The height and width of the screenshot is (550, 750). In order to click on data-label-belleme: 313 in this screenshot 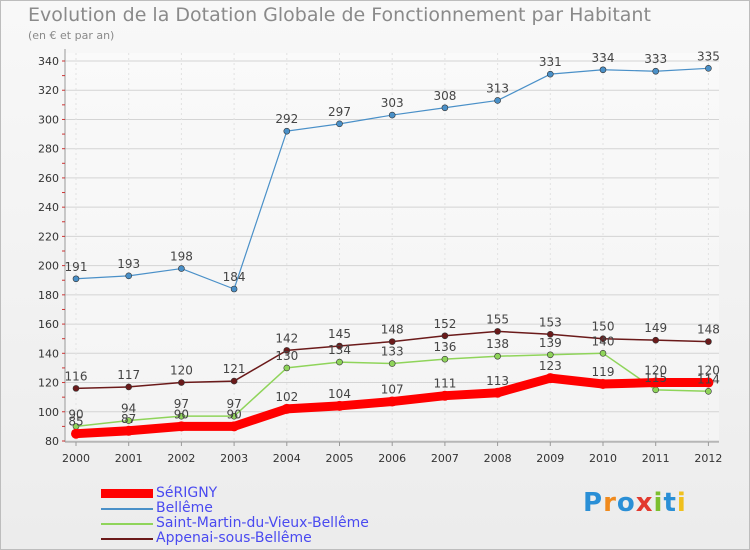, I will do `click(497, 88)`.